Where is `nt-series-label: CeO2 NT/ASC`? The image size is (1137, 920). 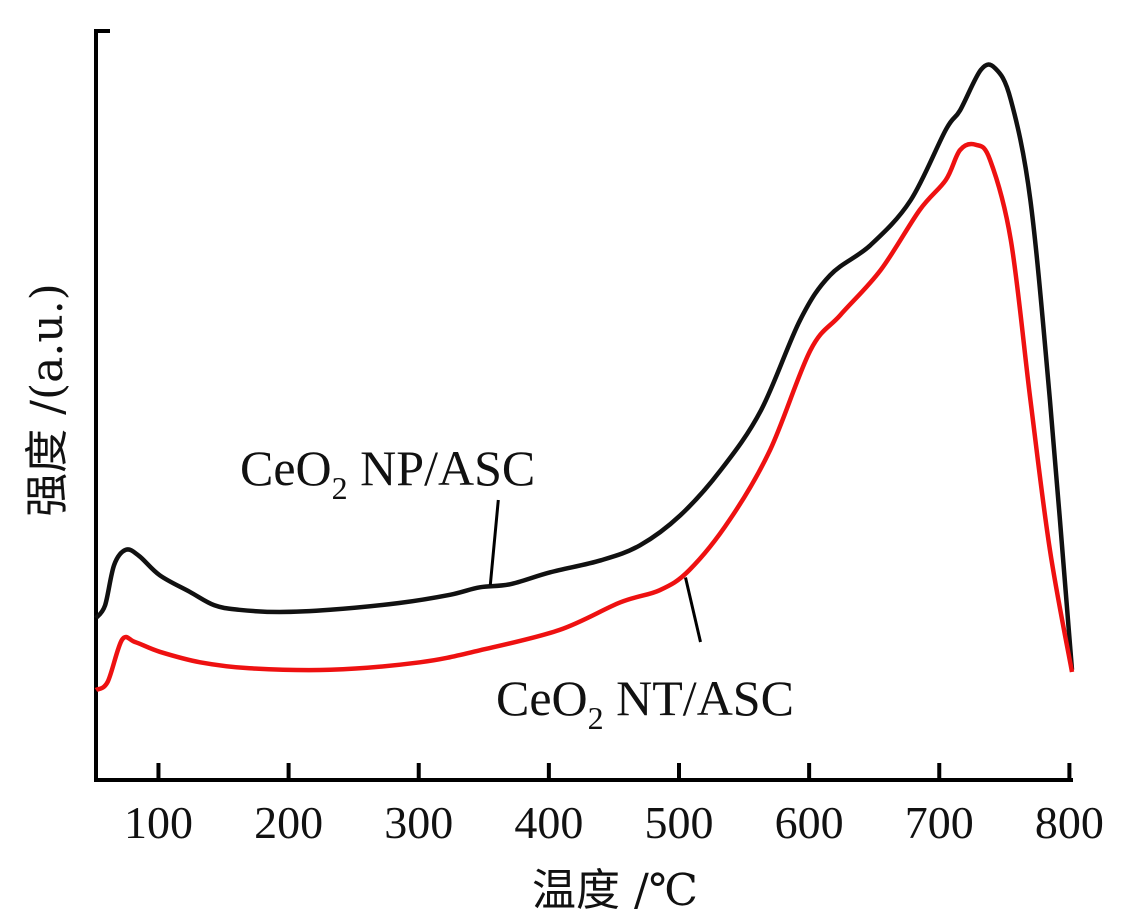
nt-series-label: CeO2 NT/ASC is located at coordinates (645, 703).